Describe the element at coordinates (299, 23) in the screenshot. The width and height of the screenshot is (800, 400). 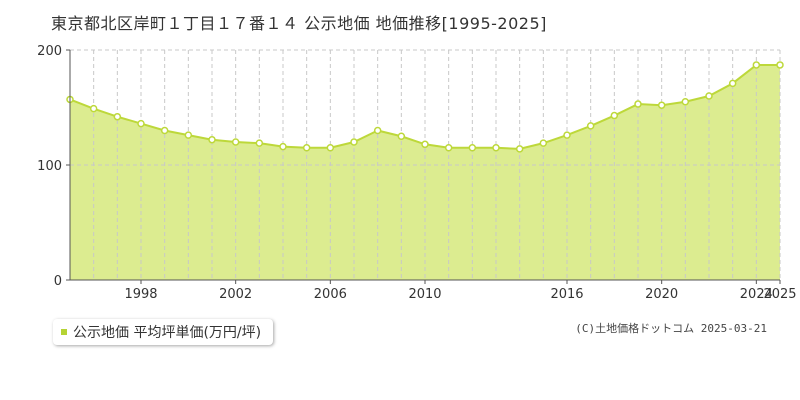
I see `chart-title: 東京都北区岸町１丁目１７番１４ 公示地価 地価推移[1995-2025]` at that location.